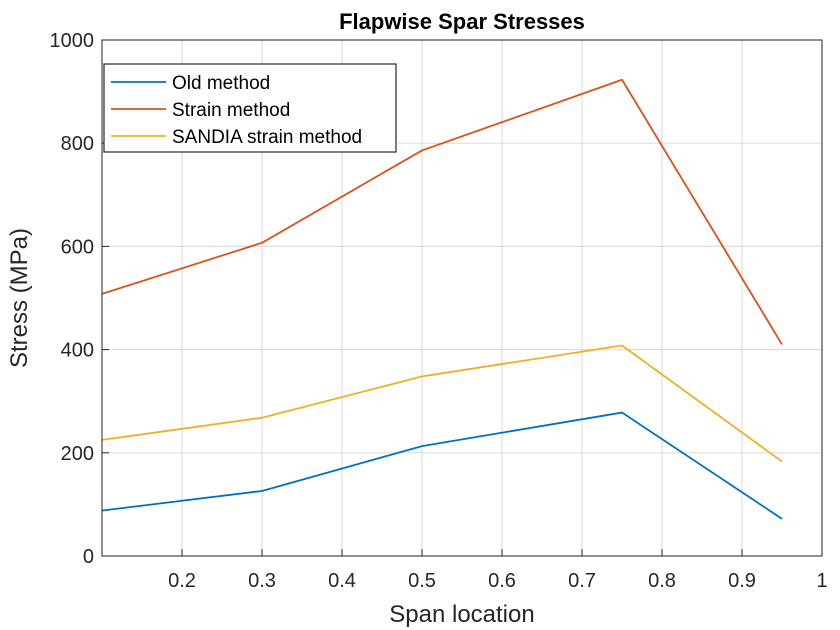 Image resolution: width=840 pixels, height=630 pixels. I want to click on legend-entry: SANDIA strain method, so click(267, 137).